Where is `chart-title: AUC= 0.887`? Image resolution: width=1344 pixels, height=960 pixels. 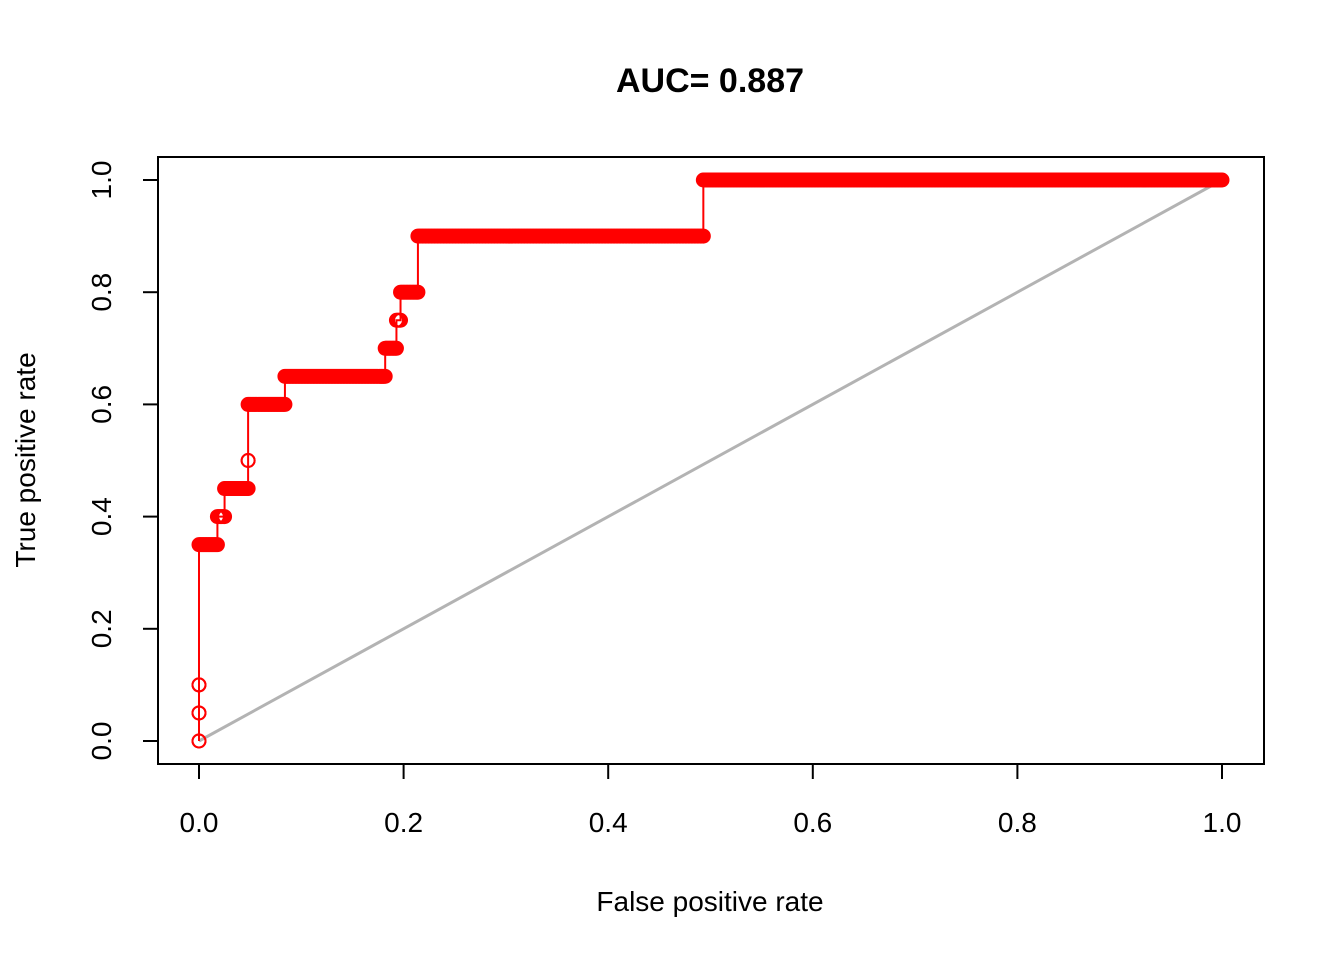 chart-title: AUC= 0.887 is located at coordinates (710, 81).